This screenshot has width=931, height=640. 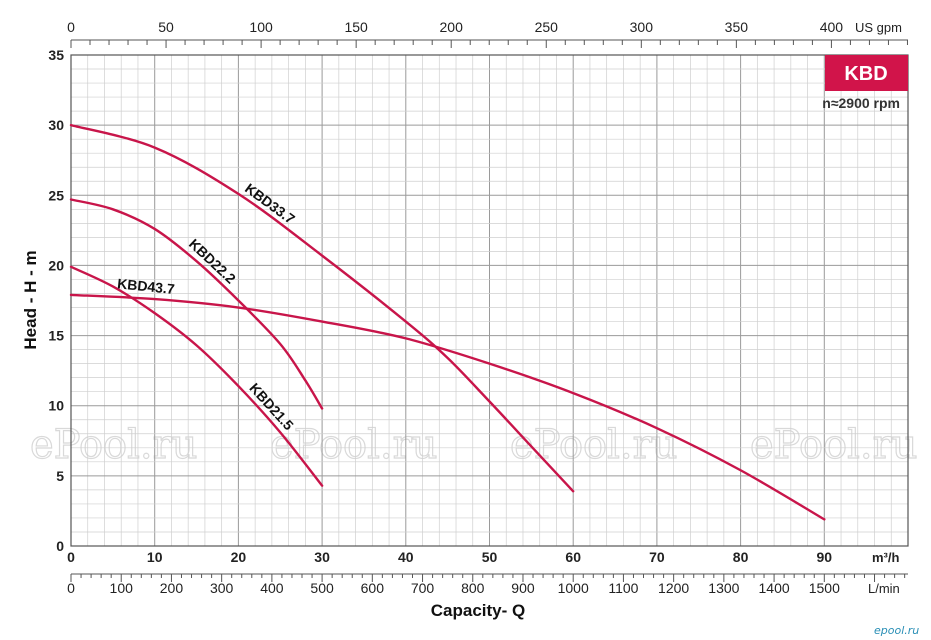 I want to click on x-tick-label-gpm: 300, so click(x=642, y=27).